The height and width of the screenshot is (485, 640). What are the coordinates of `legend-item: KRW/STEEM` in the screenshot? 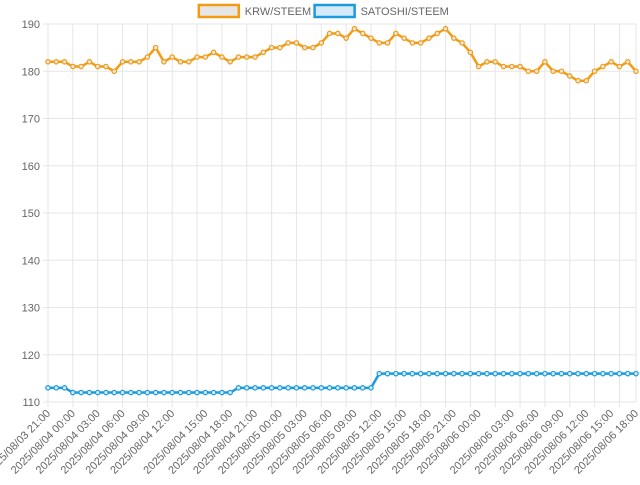 It's located at (254, 11).